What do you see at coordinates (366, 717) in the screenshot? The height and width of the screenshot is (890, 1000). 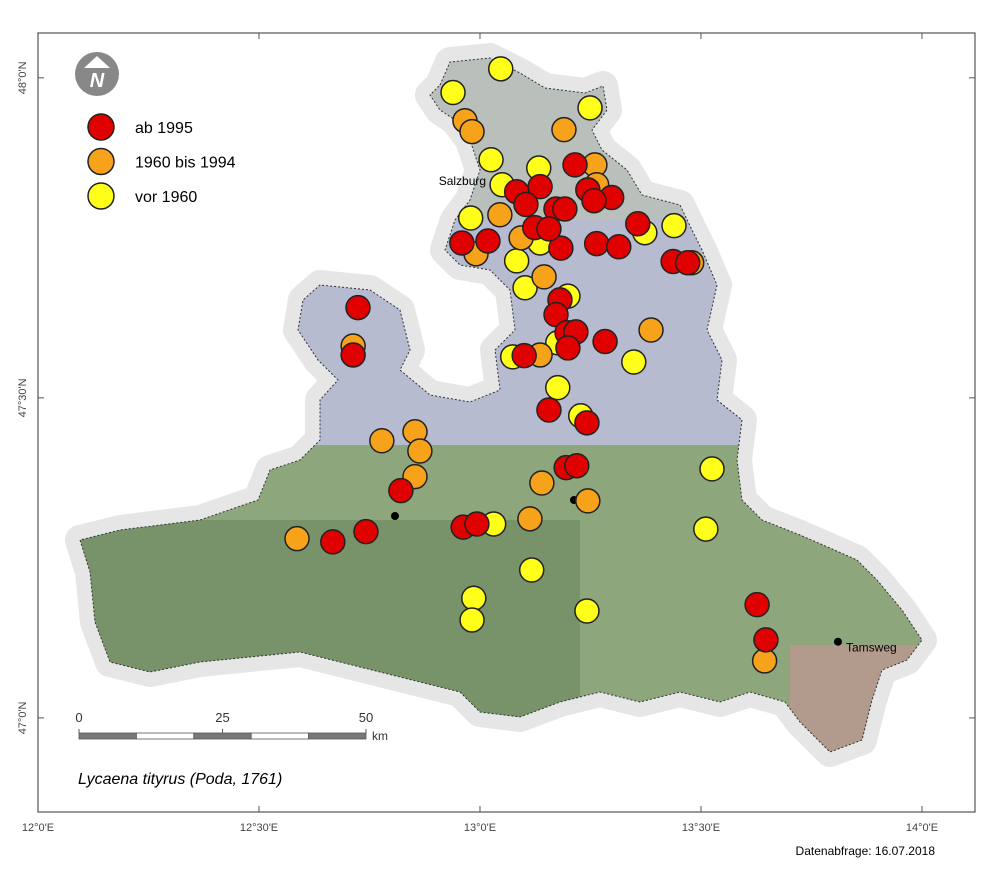 I see `scale-label: 50` at bounding box center [366, 717].